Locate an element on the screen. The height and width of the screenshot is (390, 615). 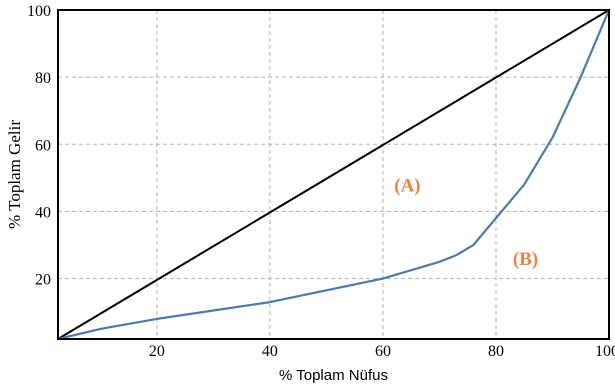
x-tick-label: 60 is located at coordinates (383, 351).